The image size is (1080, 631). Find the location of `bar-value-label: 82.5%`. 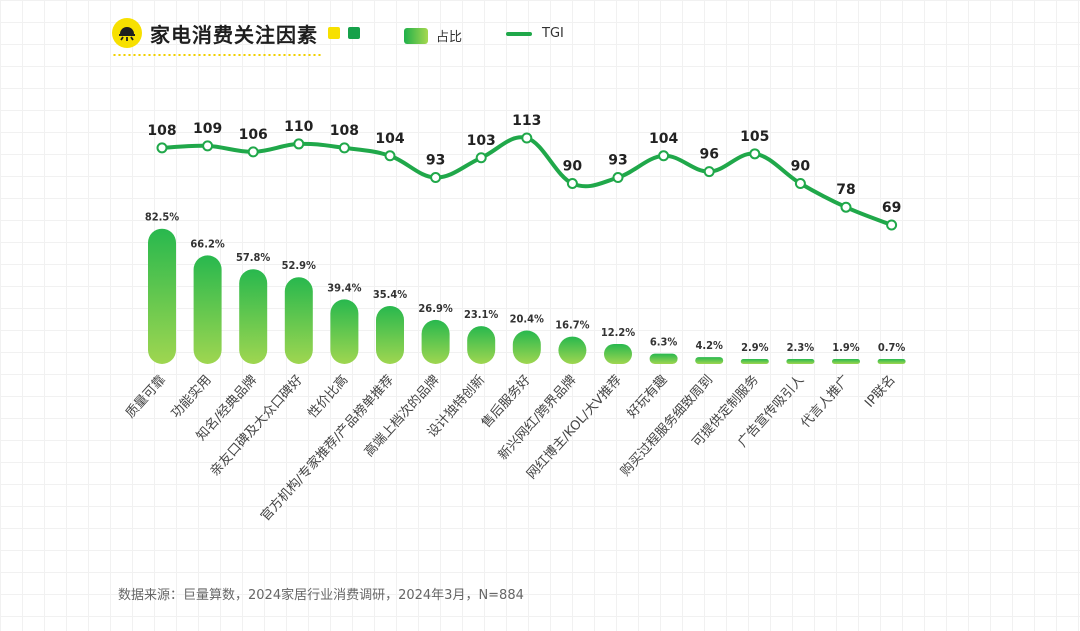

bar-value-label: 82.5% is located at coordinates (162, 217).